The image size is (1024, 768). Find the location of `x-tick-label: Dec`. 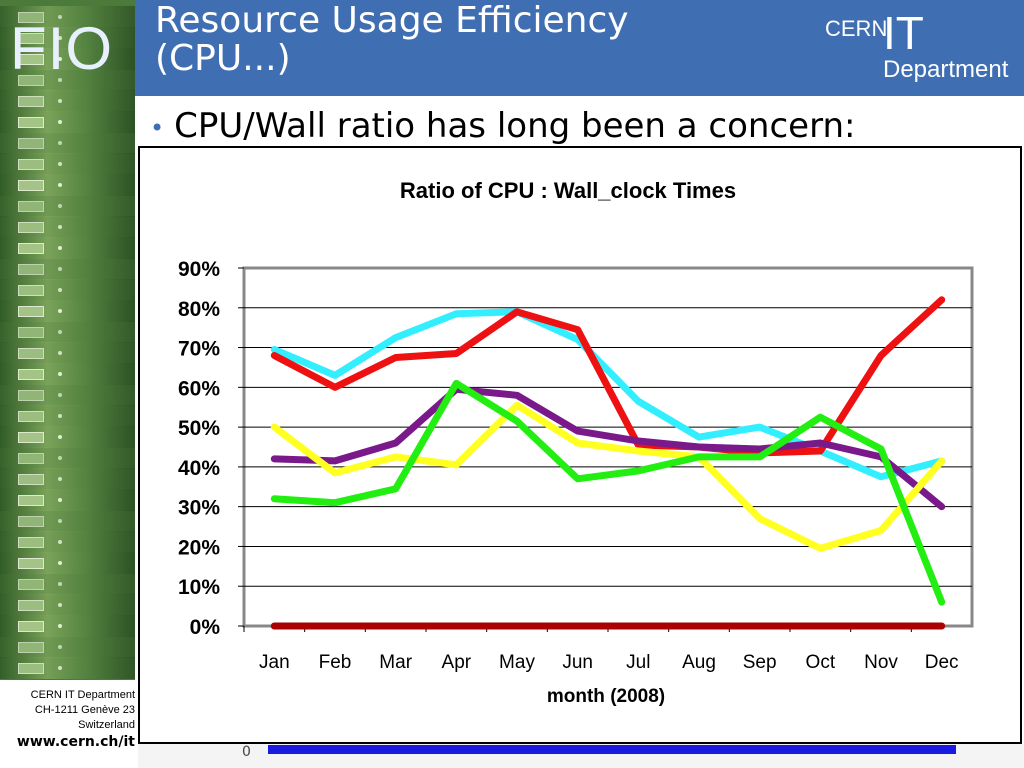

x-tick-label: Dec is located at coordinates (942, 662).